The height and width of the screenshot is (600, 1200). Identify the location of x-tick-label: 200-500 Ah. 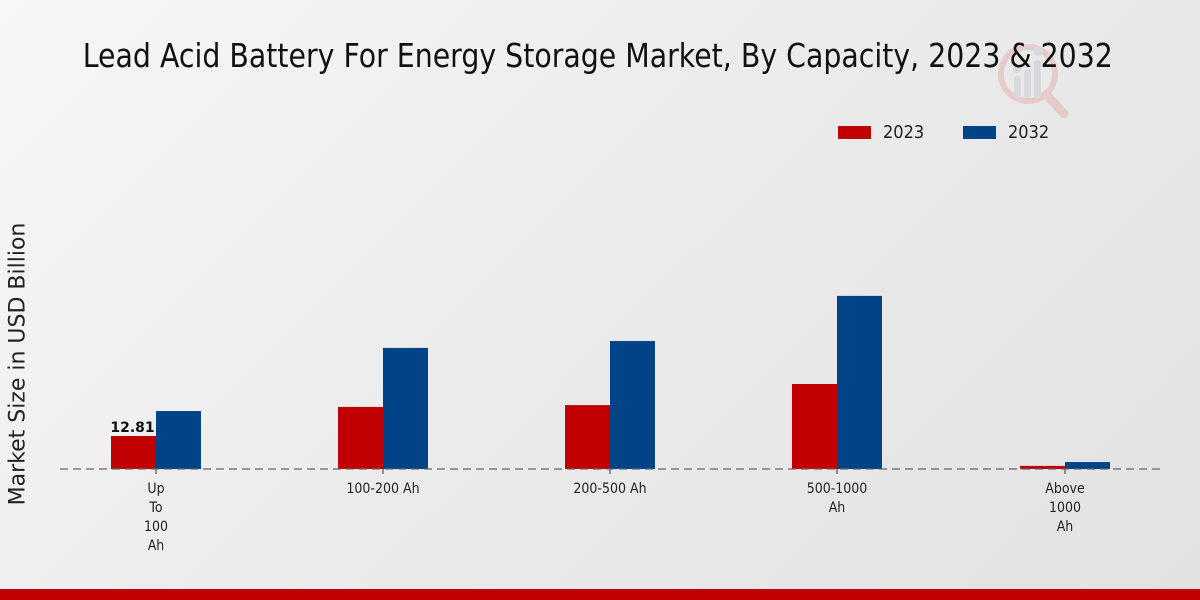
(609, 489).